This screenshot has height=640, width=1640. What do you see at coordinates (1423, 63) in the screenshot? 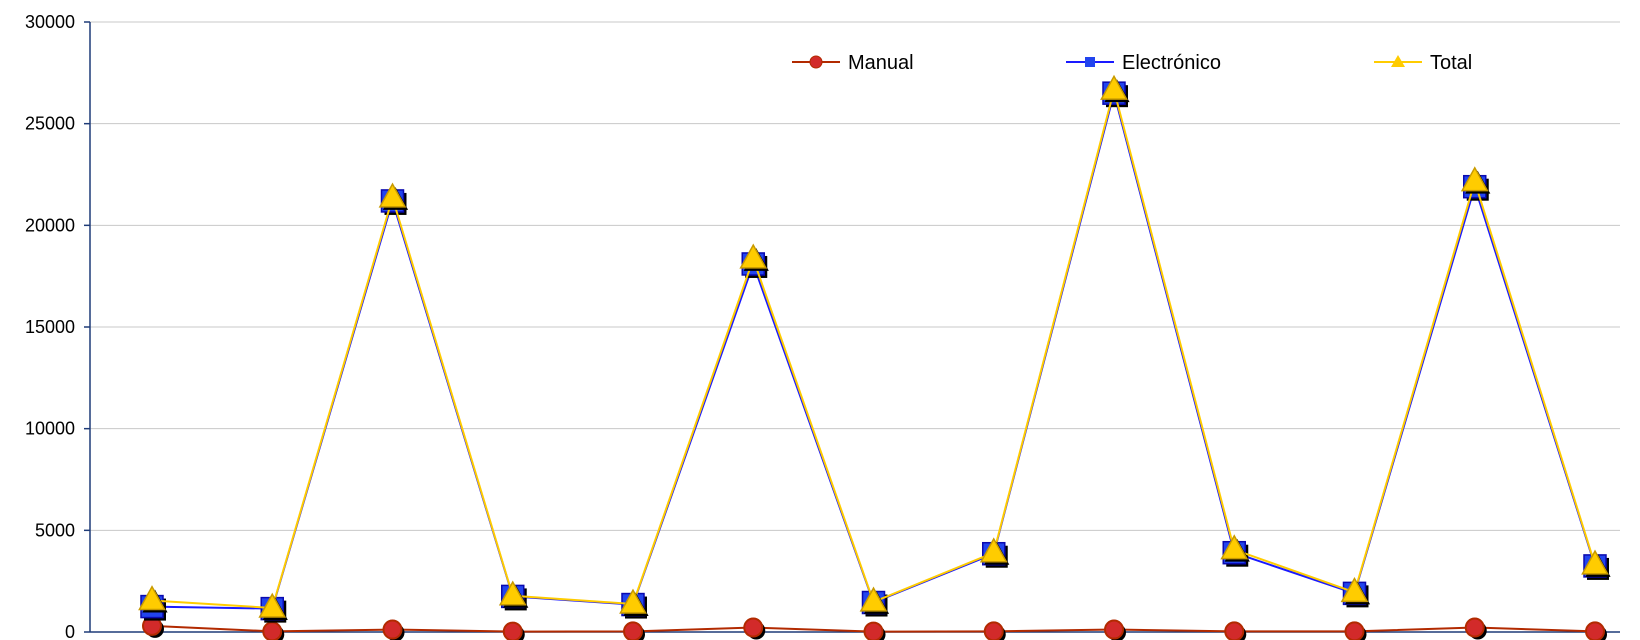
I see `legend-item-total: Total` at bounding box center [1423, 63].